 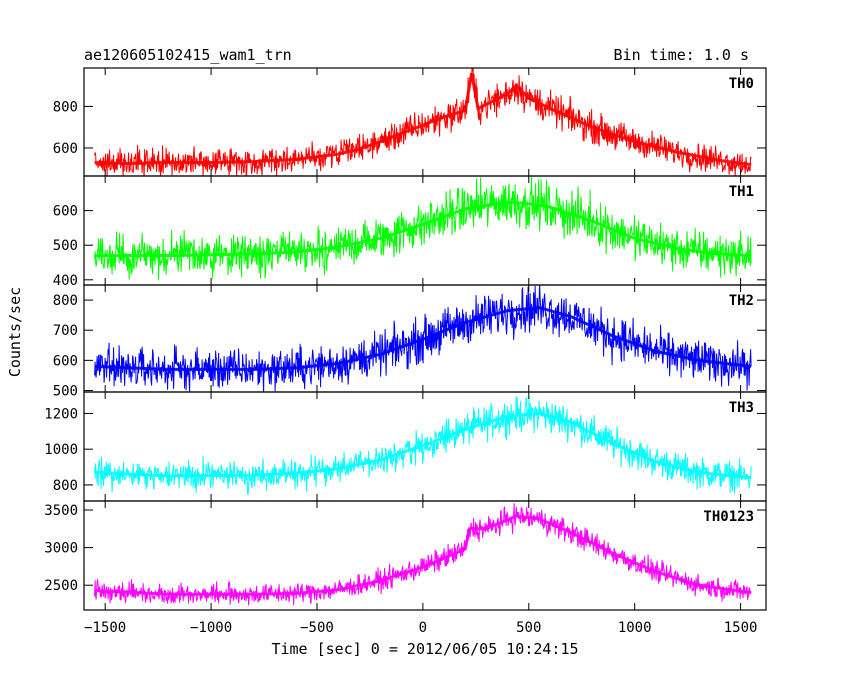 I want to click on series-line-th2, so click(x=423, y=338).